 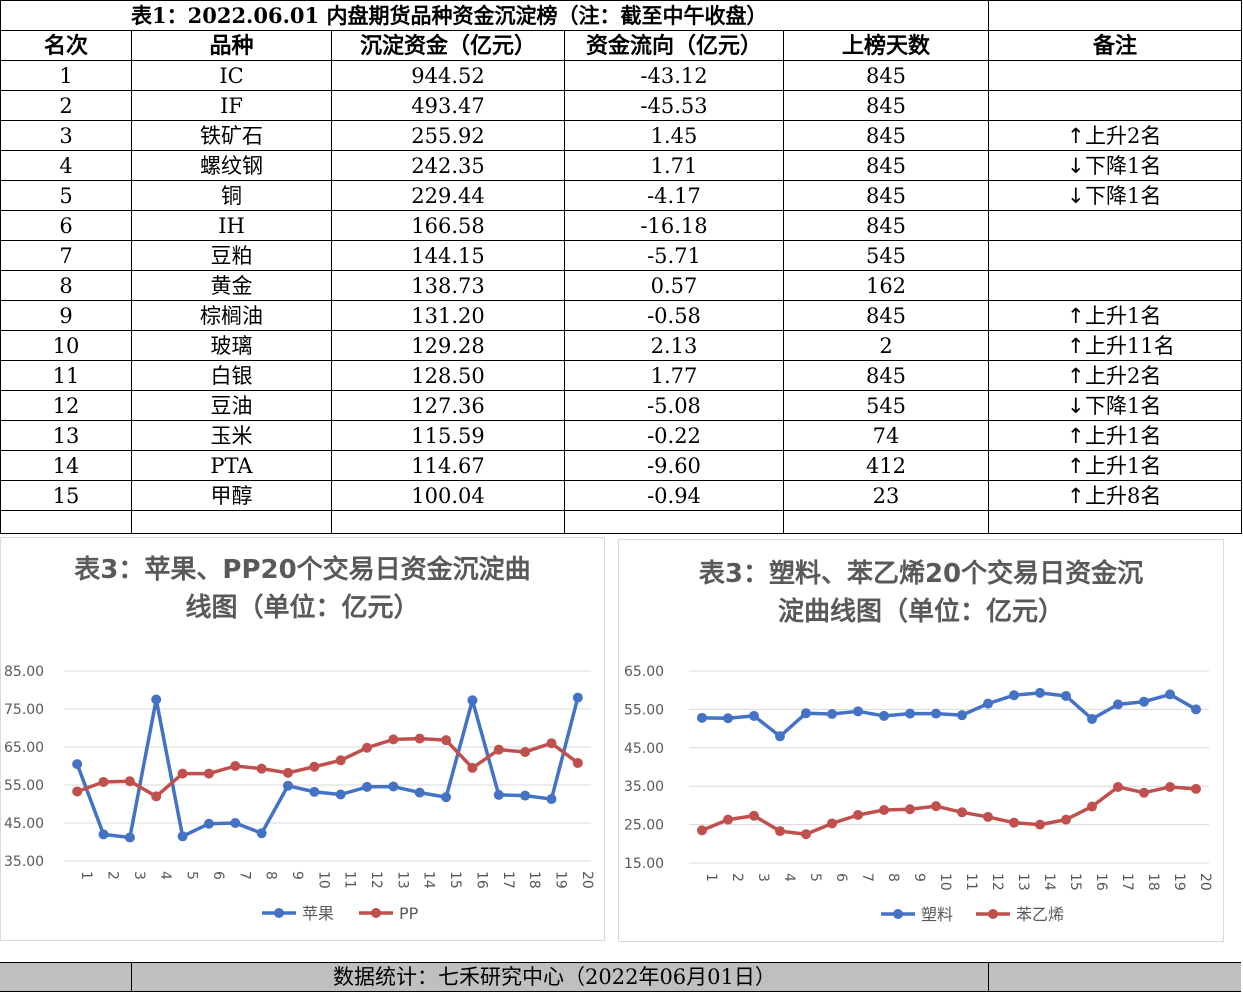 What do you see at coordinates (1115, 465) in the screenshot?
I see `note-cell: ↑上升1名` at bounding box center [1115, 465].